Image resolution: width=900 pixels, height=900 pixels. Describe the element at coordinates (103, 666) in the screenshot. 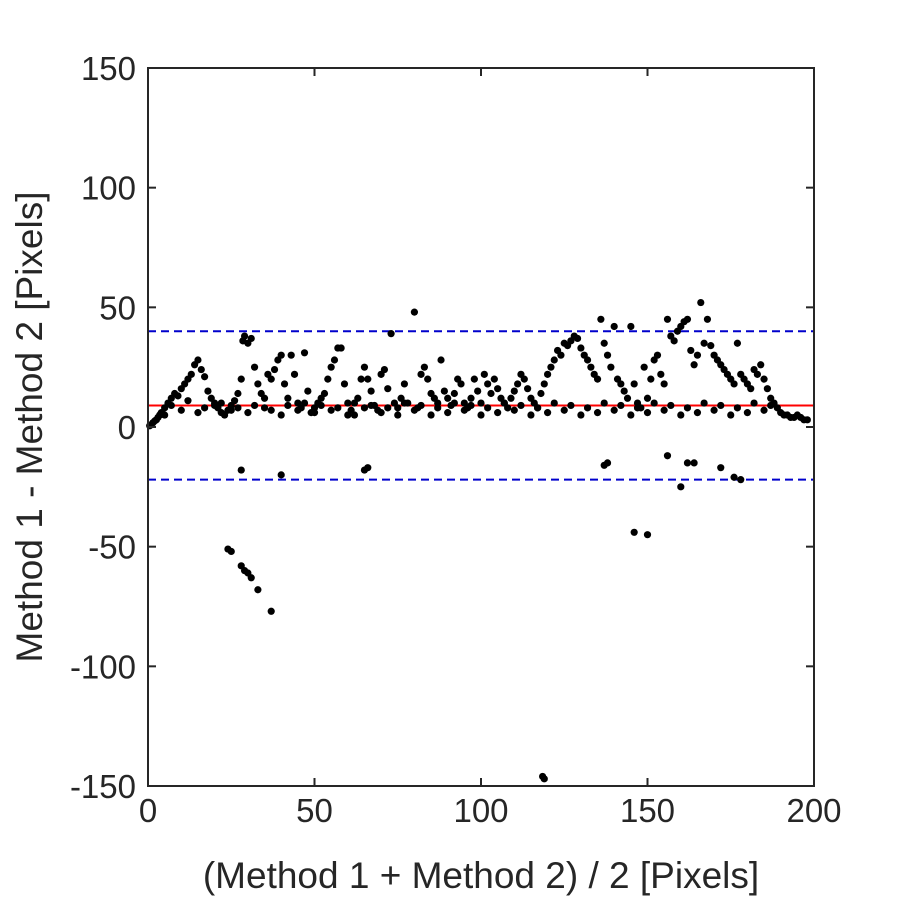

I see `y-tick-label: -100` at that location.